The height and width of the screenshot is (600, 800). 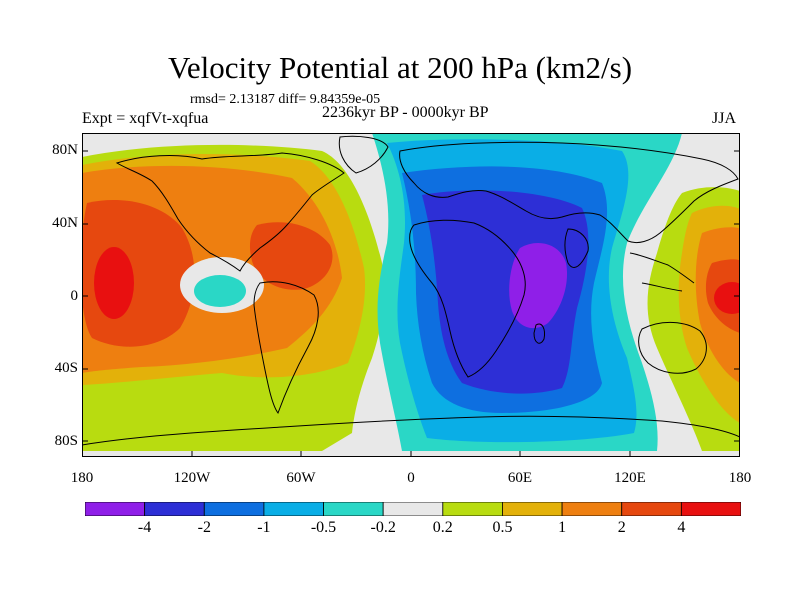 What do you see at coordinates (285, 99) in the screenshot?
I see `stats-line: rmsd= 2.13187 diff= 9.84359e-05` at bounding box center [285, 99].